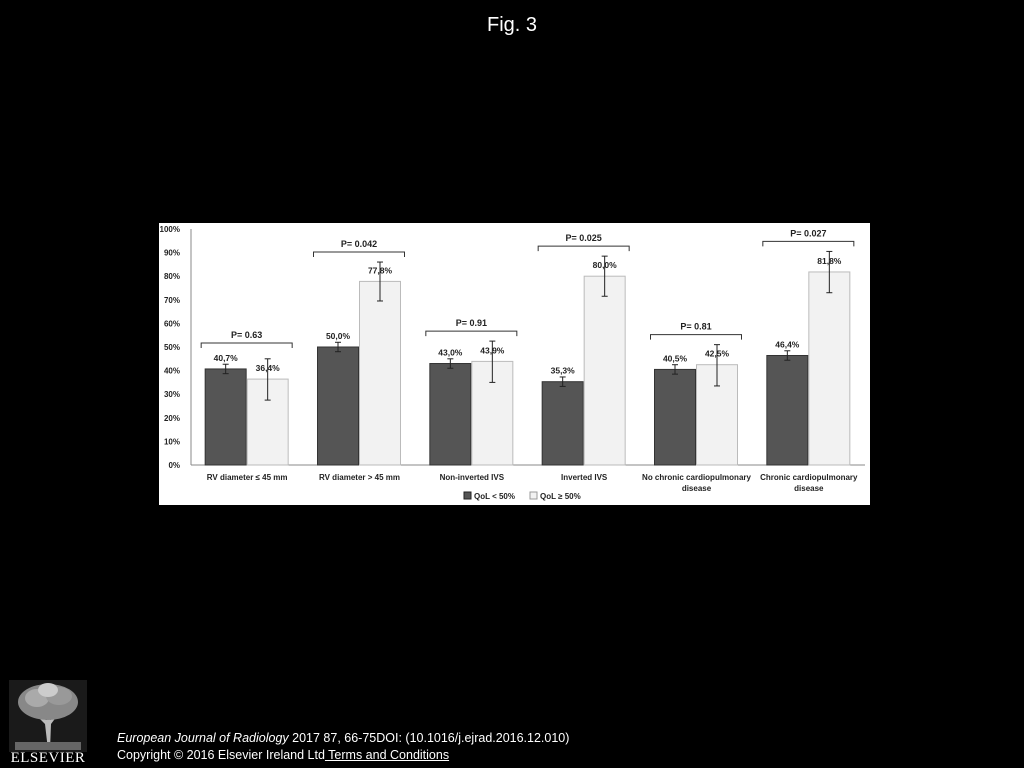 This screenshot has width=1024, height=768. What do you see at coordinates (172, 418) in the screenshot?
I see `y-tick-label: 20%` at bounding box center [172, 418].